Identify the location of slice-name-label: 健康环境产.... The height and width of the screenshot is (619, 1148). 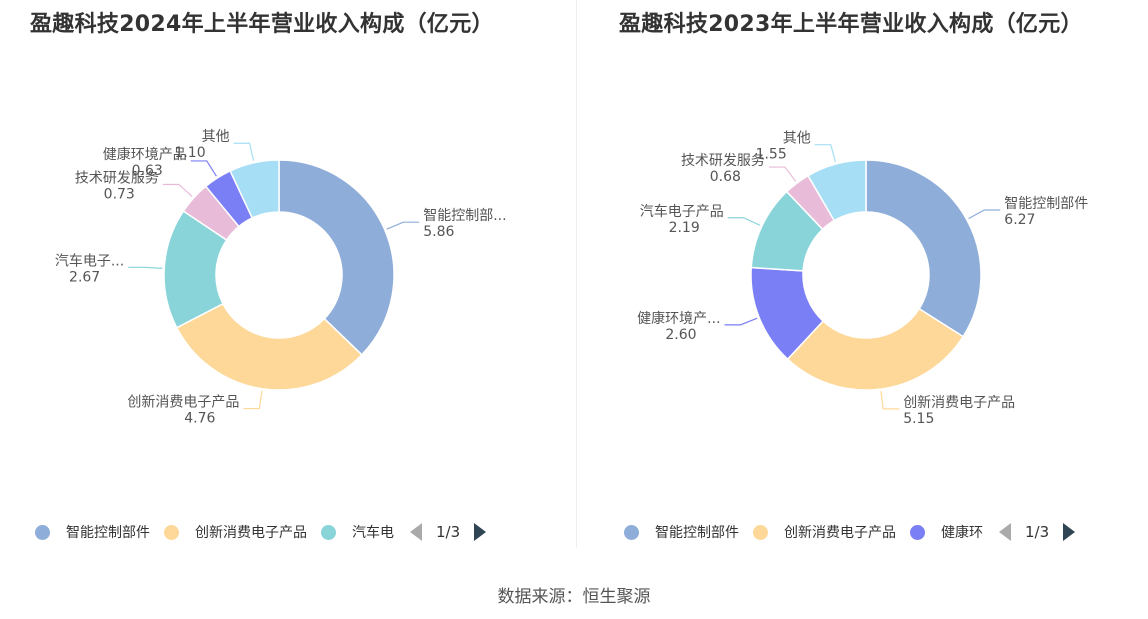
(678, 318).